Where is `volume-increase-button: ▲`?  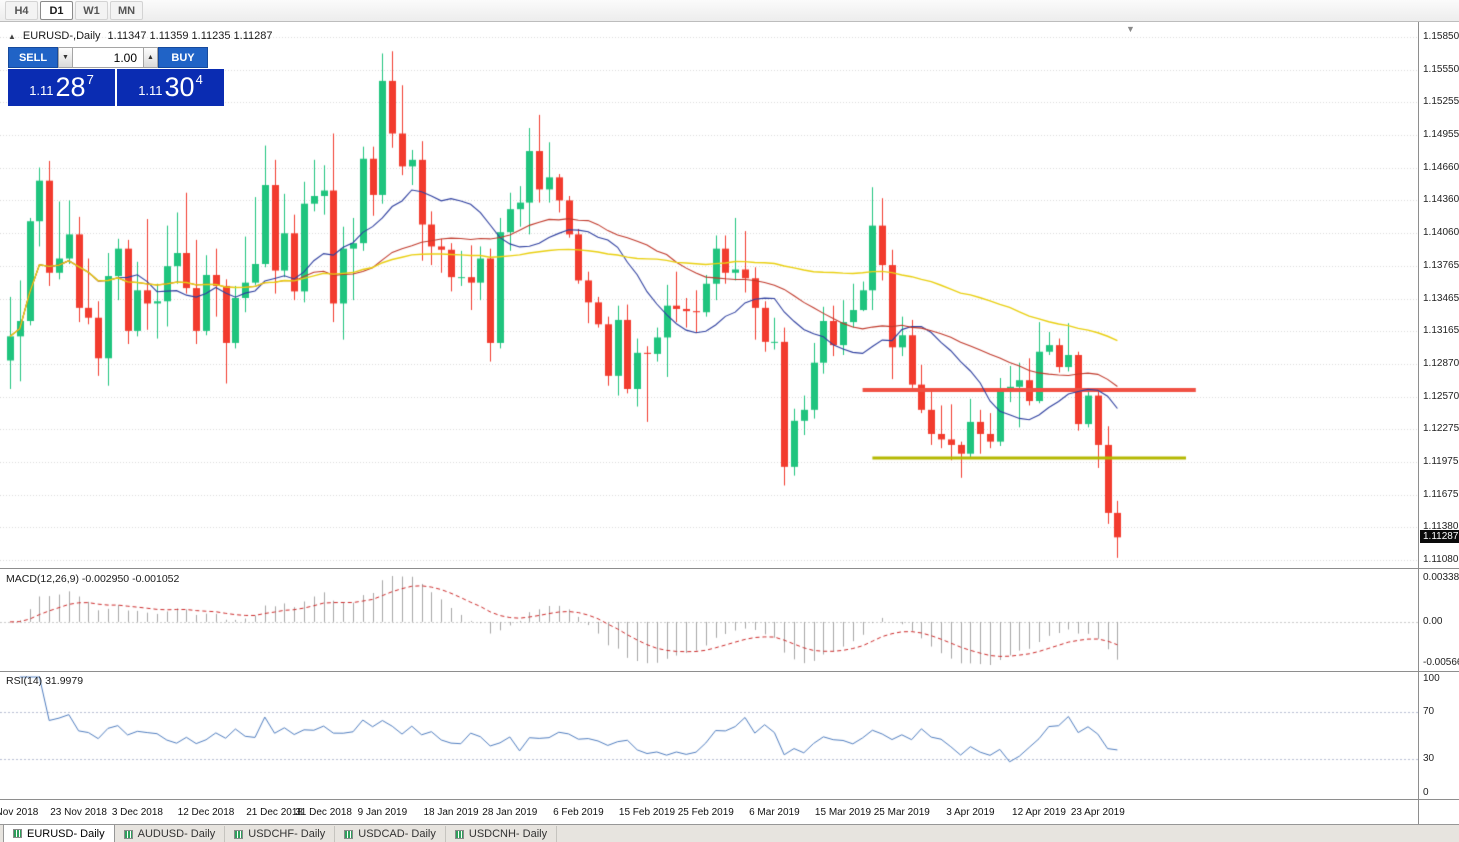
volume-increase-button: ▲ is located at coordinates (150, 57).